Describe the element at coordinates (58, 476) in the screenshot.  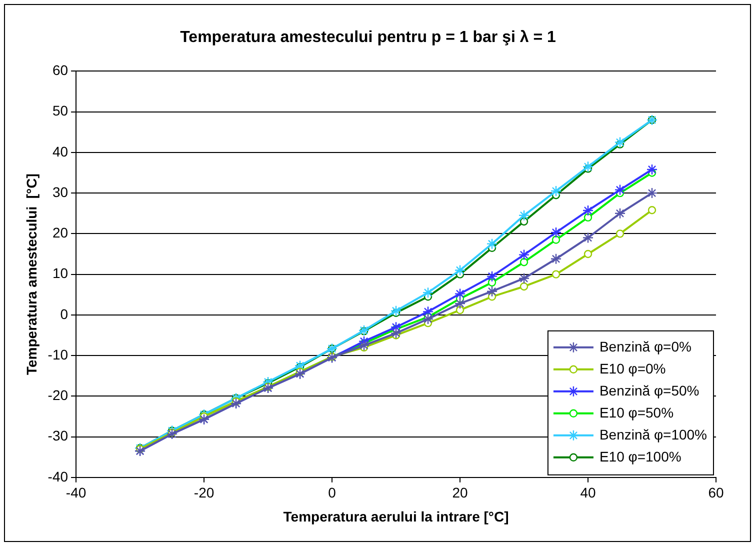
I see `y-tick-label: -40` at that location.